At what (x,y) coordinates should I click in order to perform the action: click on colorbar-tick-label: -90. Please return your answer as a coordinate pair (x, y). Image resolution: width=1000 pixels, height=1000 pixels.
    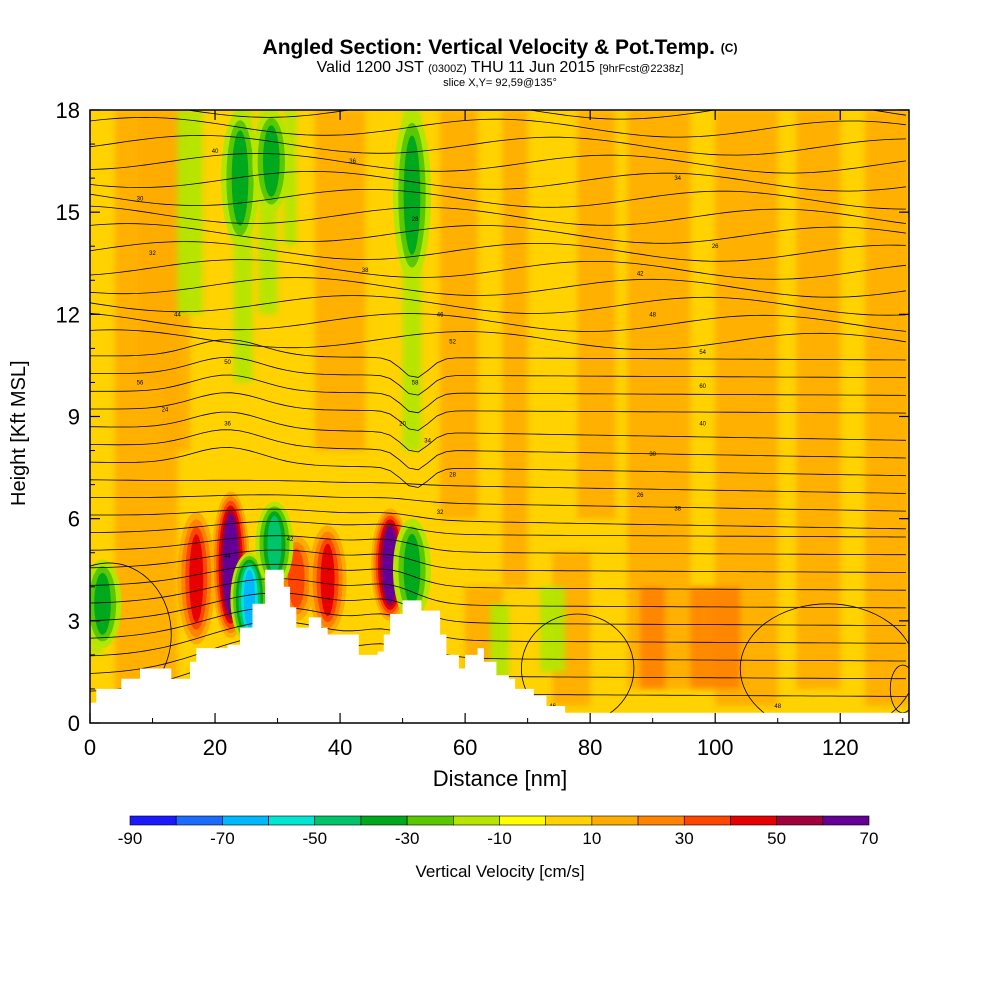
    Looking at the image, I should click on (130, 838).